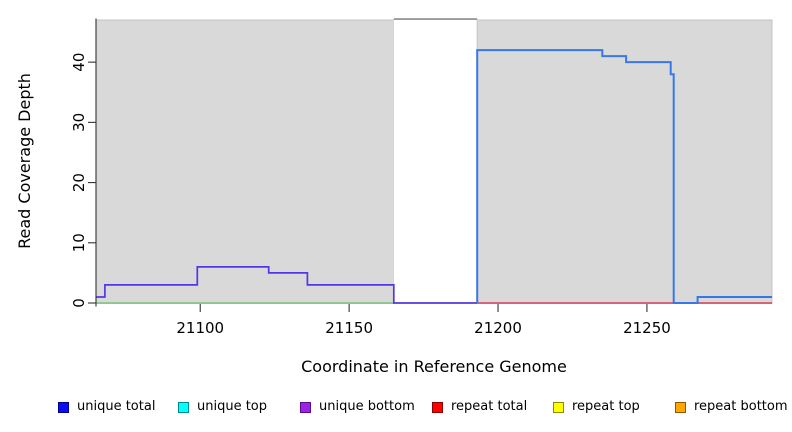 The width and height of the screenshot is (792, 432). Describe the element at coordinates (434, 366) in the screenshot. I see `x-axis-title: Coordinate in Reference Genome` at that location.